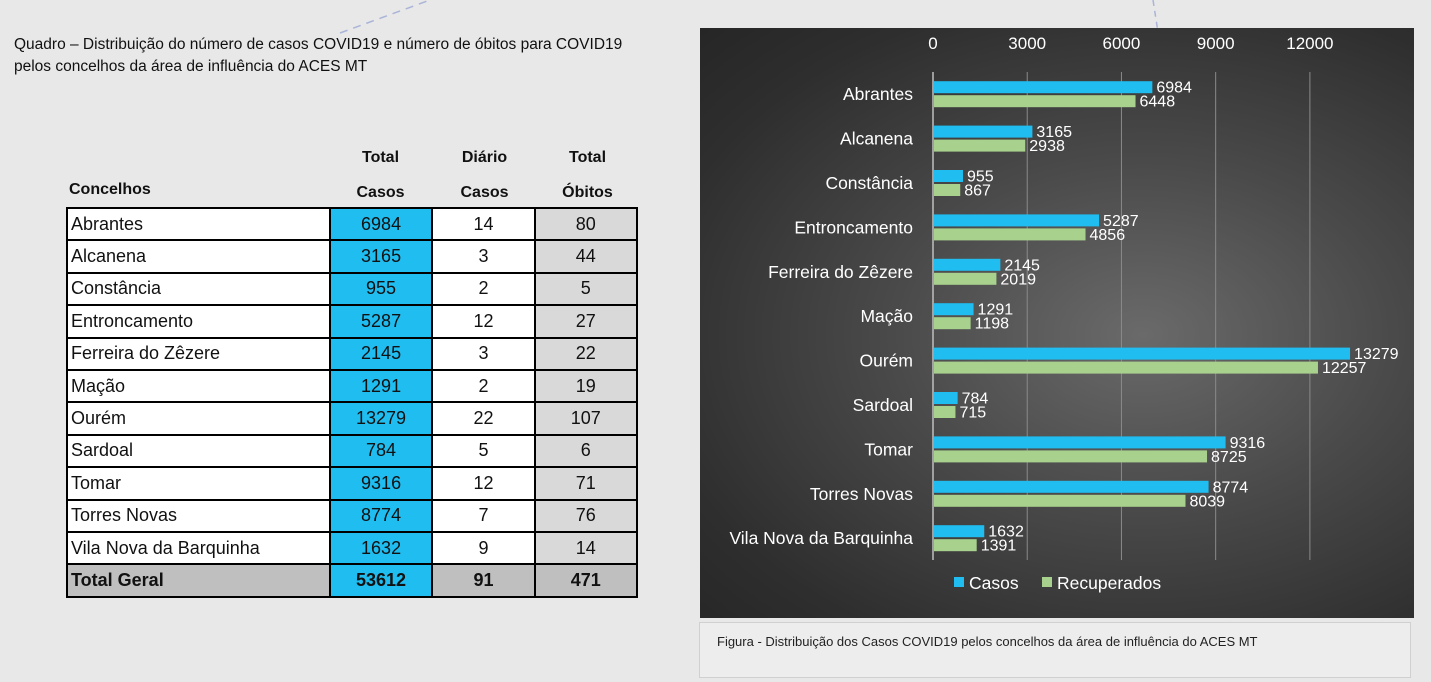 This screenshot has height=682, width=1431. Describe the element at coordinates (861, 494) in the screenshot. I see `y-category-label: Torres Novas` at that location.